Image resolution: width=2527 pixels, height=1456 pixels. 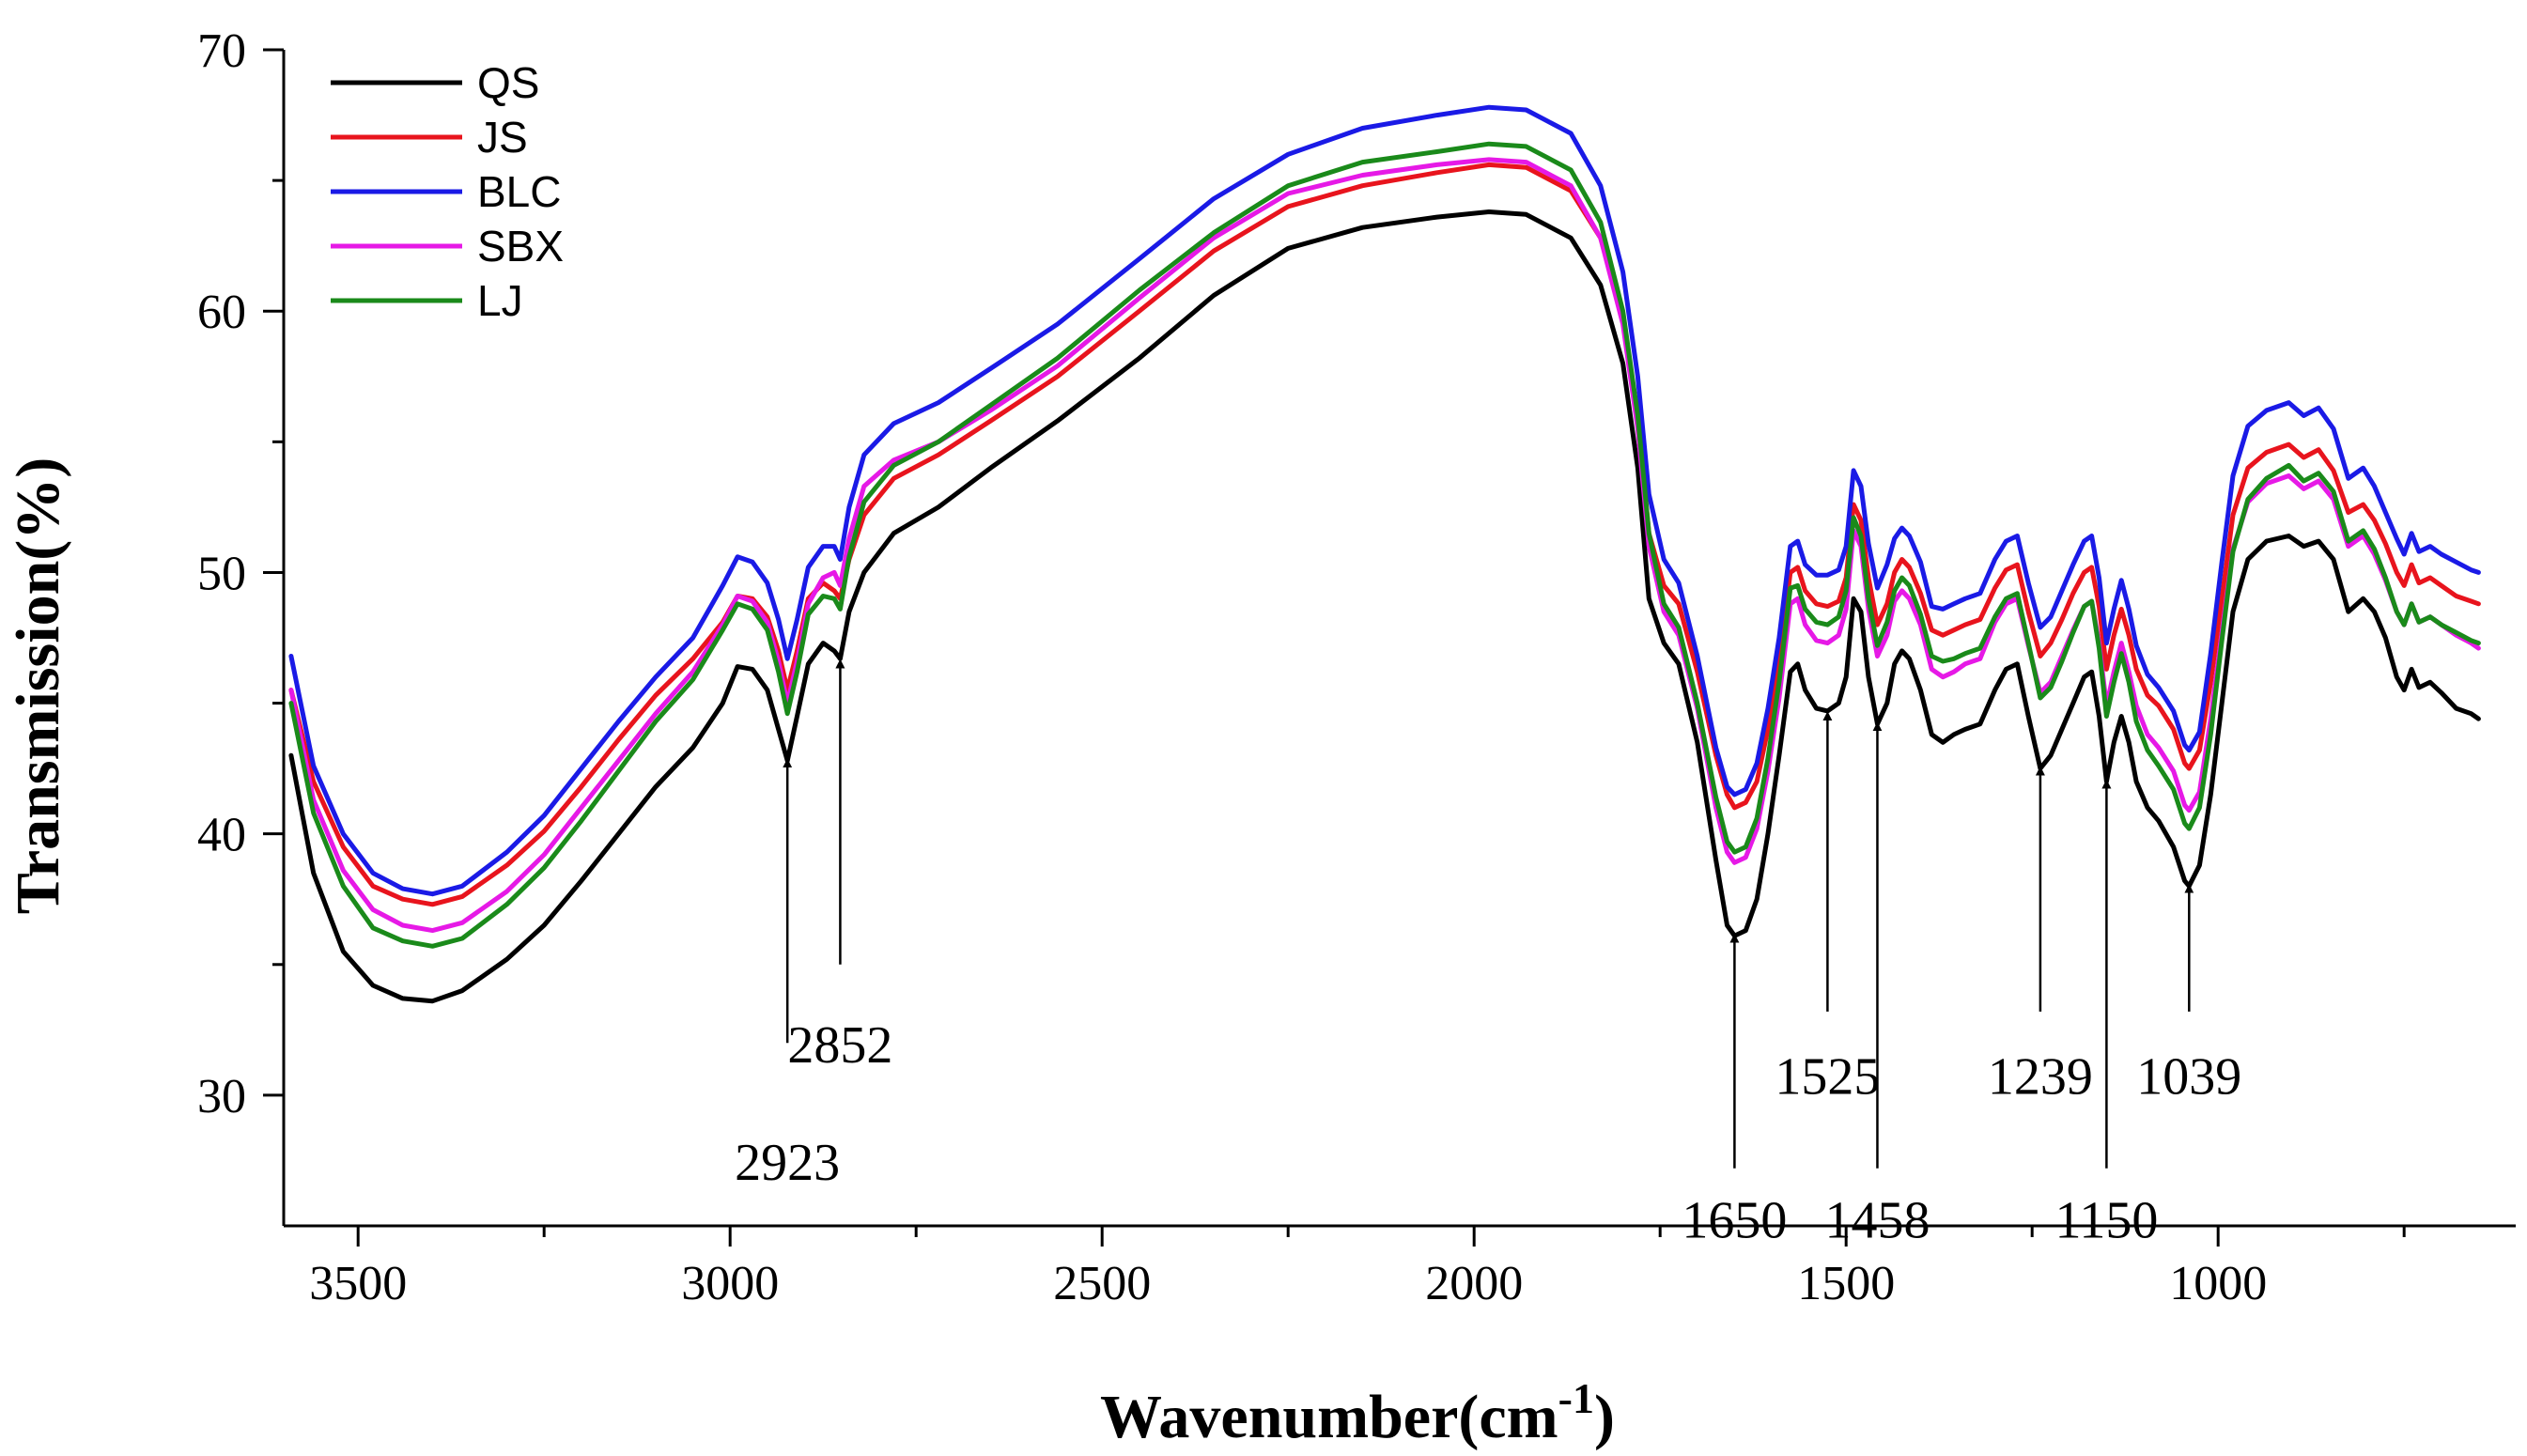 What do you see at coordinates (839, 1045) in the screenshot?
I see `peak-label-2852: 2852` at bounding box center [839, 1045].